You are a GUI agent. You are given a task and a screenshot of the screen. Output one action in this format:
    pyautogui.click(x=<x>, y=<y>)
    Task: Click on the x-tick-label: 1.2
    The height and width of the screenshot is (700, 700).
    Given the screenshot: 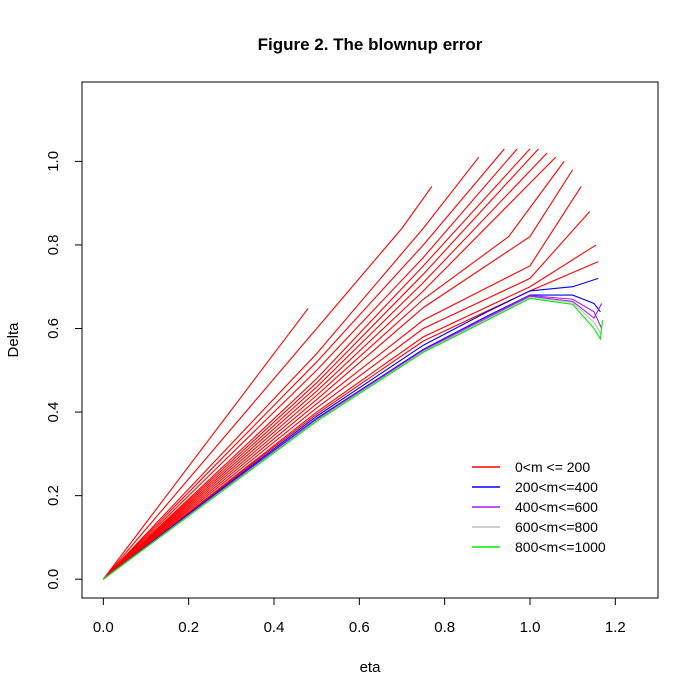 What is the action you would take?
    pyautogui.click(x=615, y=627)
    